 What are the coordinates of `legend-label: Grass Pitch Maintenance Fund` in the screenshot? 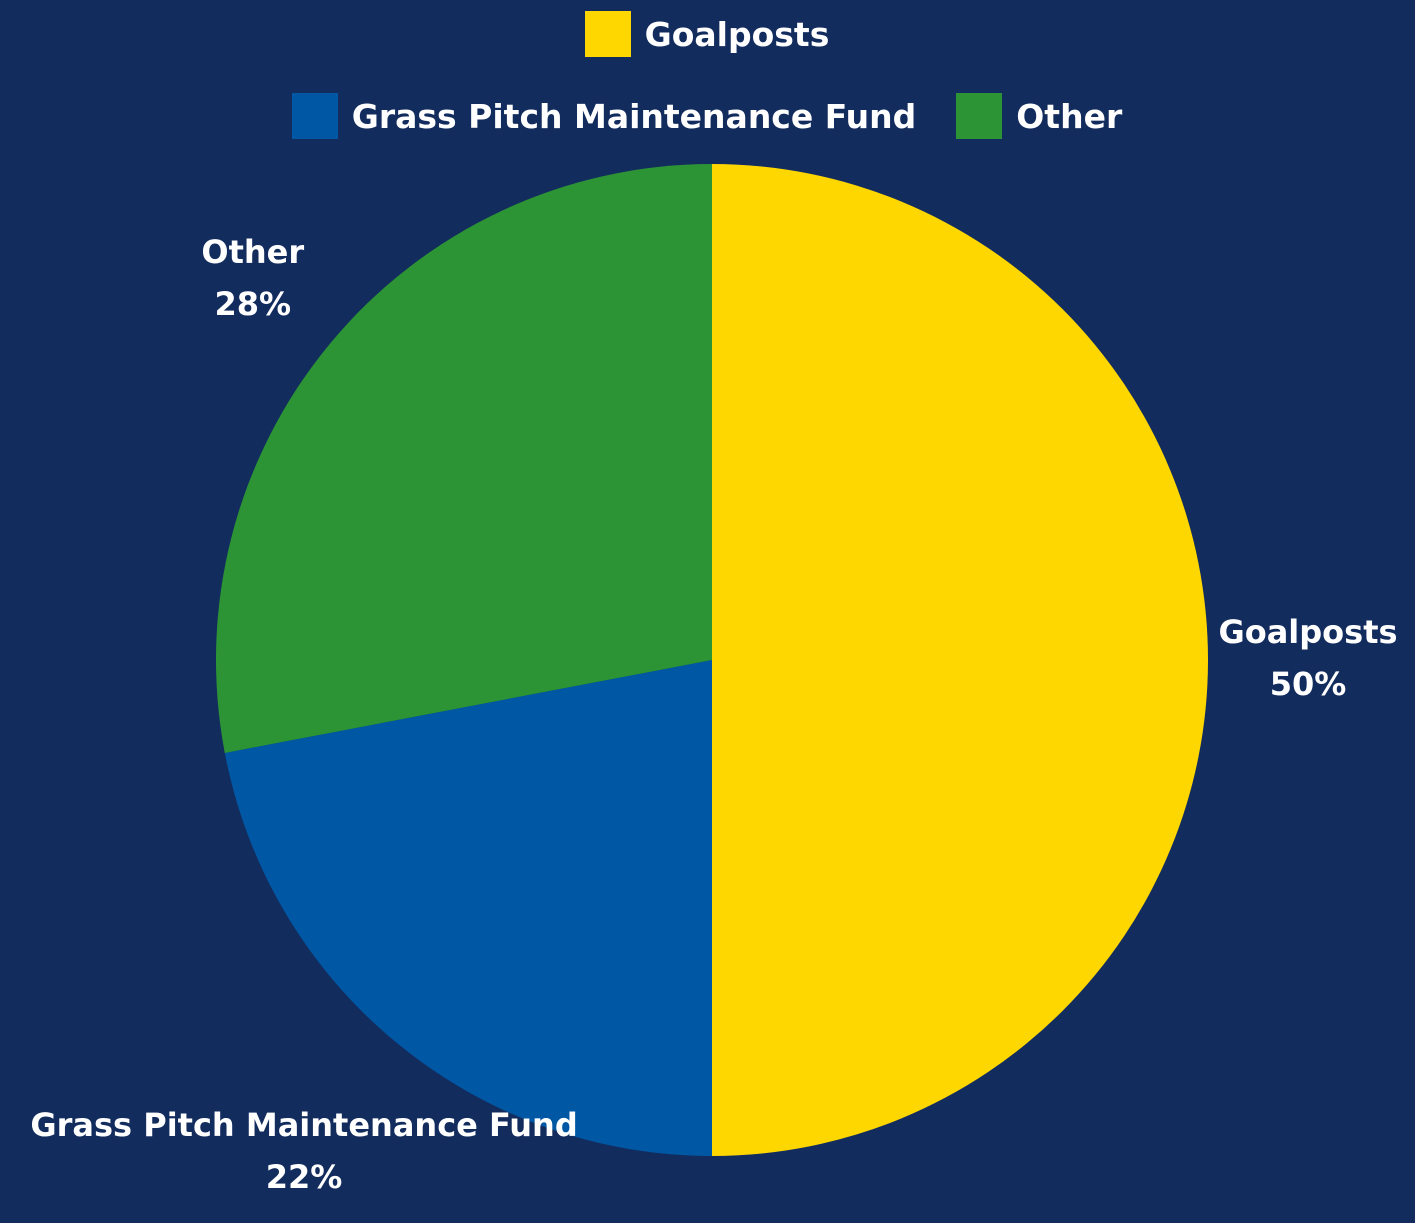 It's located at (634, 116).